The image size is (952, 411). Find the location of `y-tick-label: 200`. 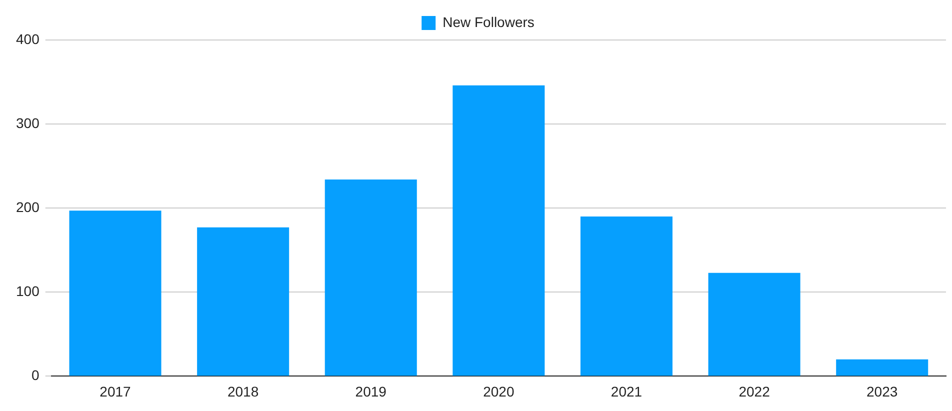

y-tick-label: 200 is located at coordinates (28, 206).